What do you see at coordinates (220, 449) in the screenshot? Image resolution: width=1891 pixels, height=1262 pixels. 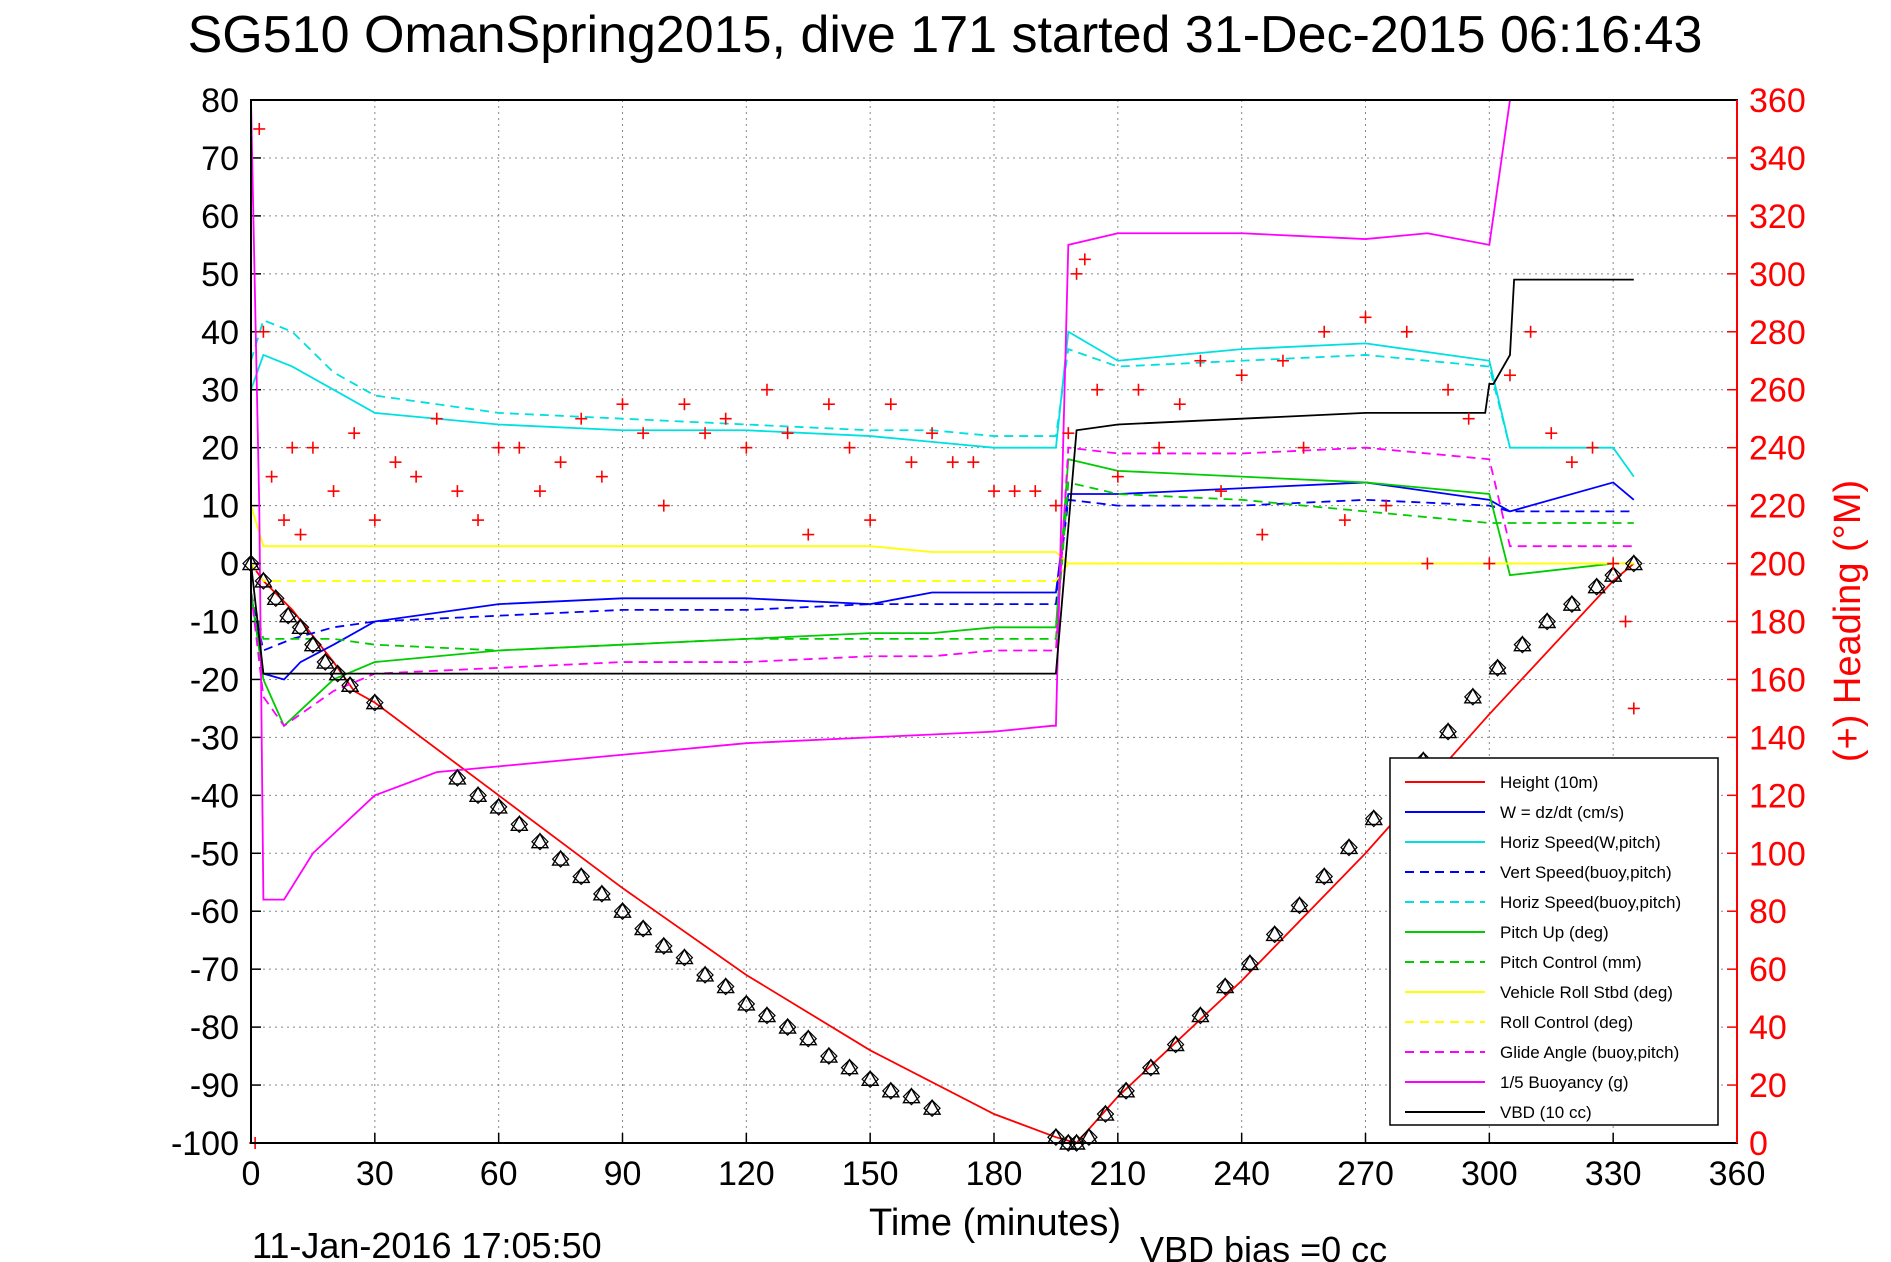 I see `y-tick-label: 20` at bounding box center [220, 449].